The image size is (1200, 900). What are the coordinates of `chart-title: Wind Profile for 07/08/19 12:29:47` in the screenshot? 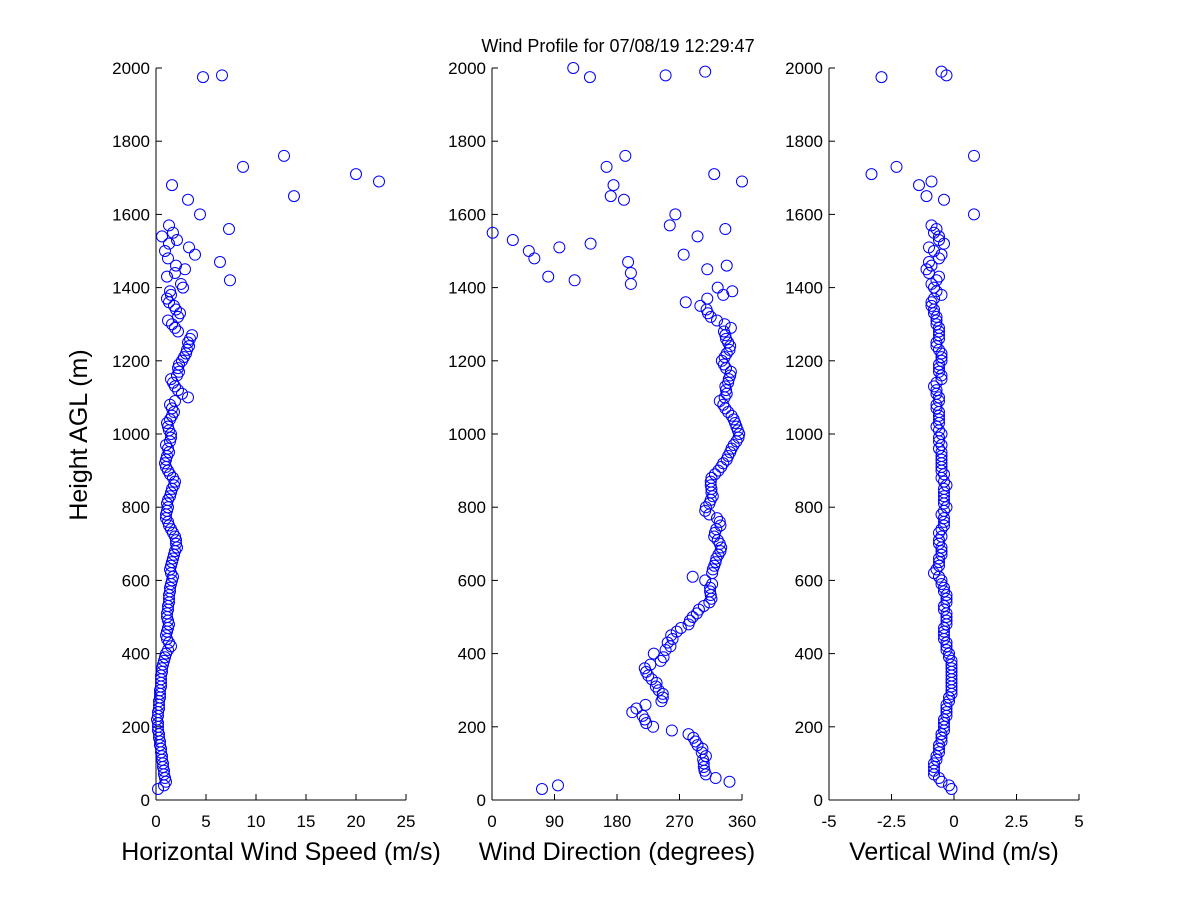 It's located at (617, 46).